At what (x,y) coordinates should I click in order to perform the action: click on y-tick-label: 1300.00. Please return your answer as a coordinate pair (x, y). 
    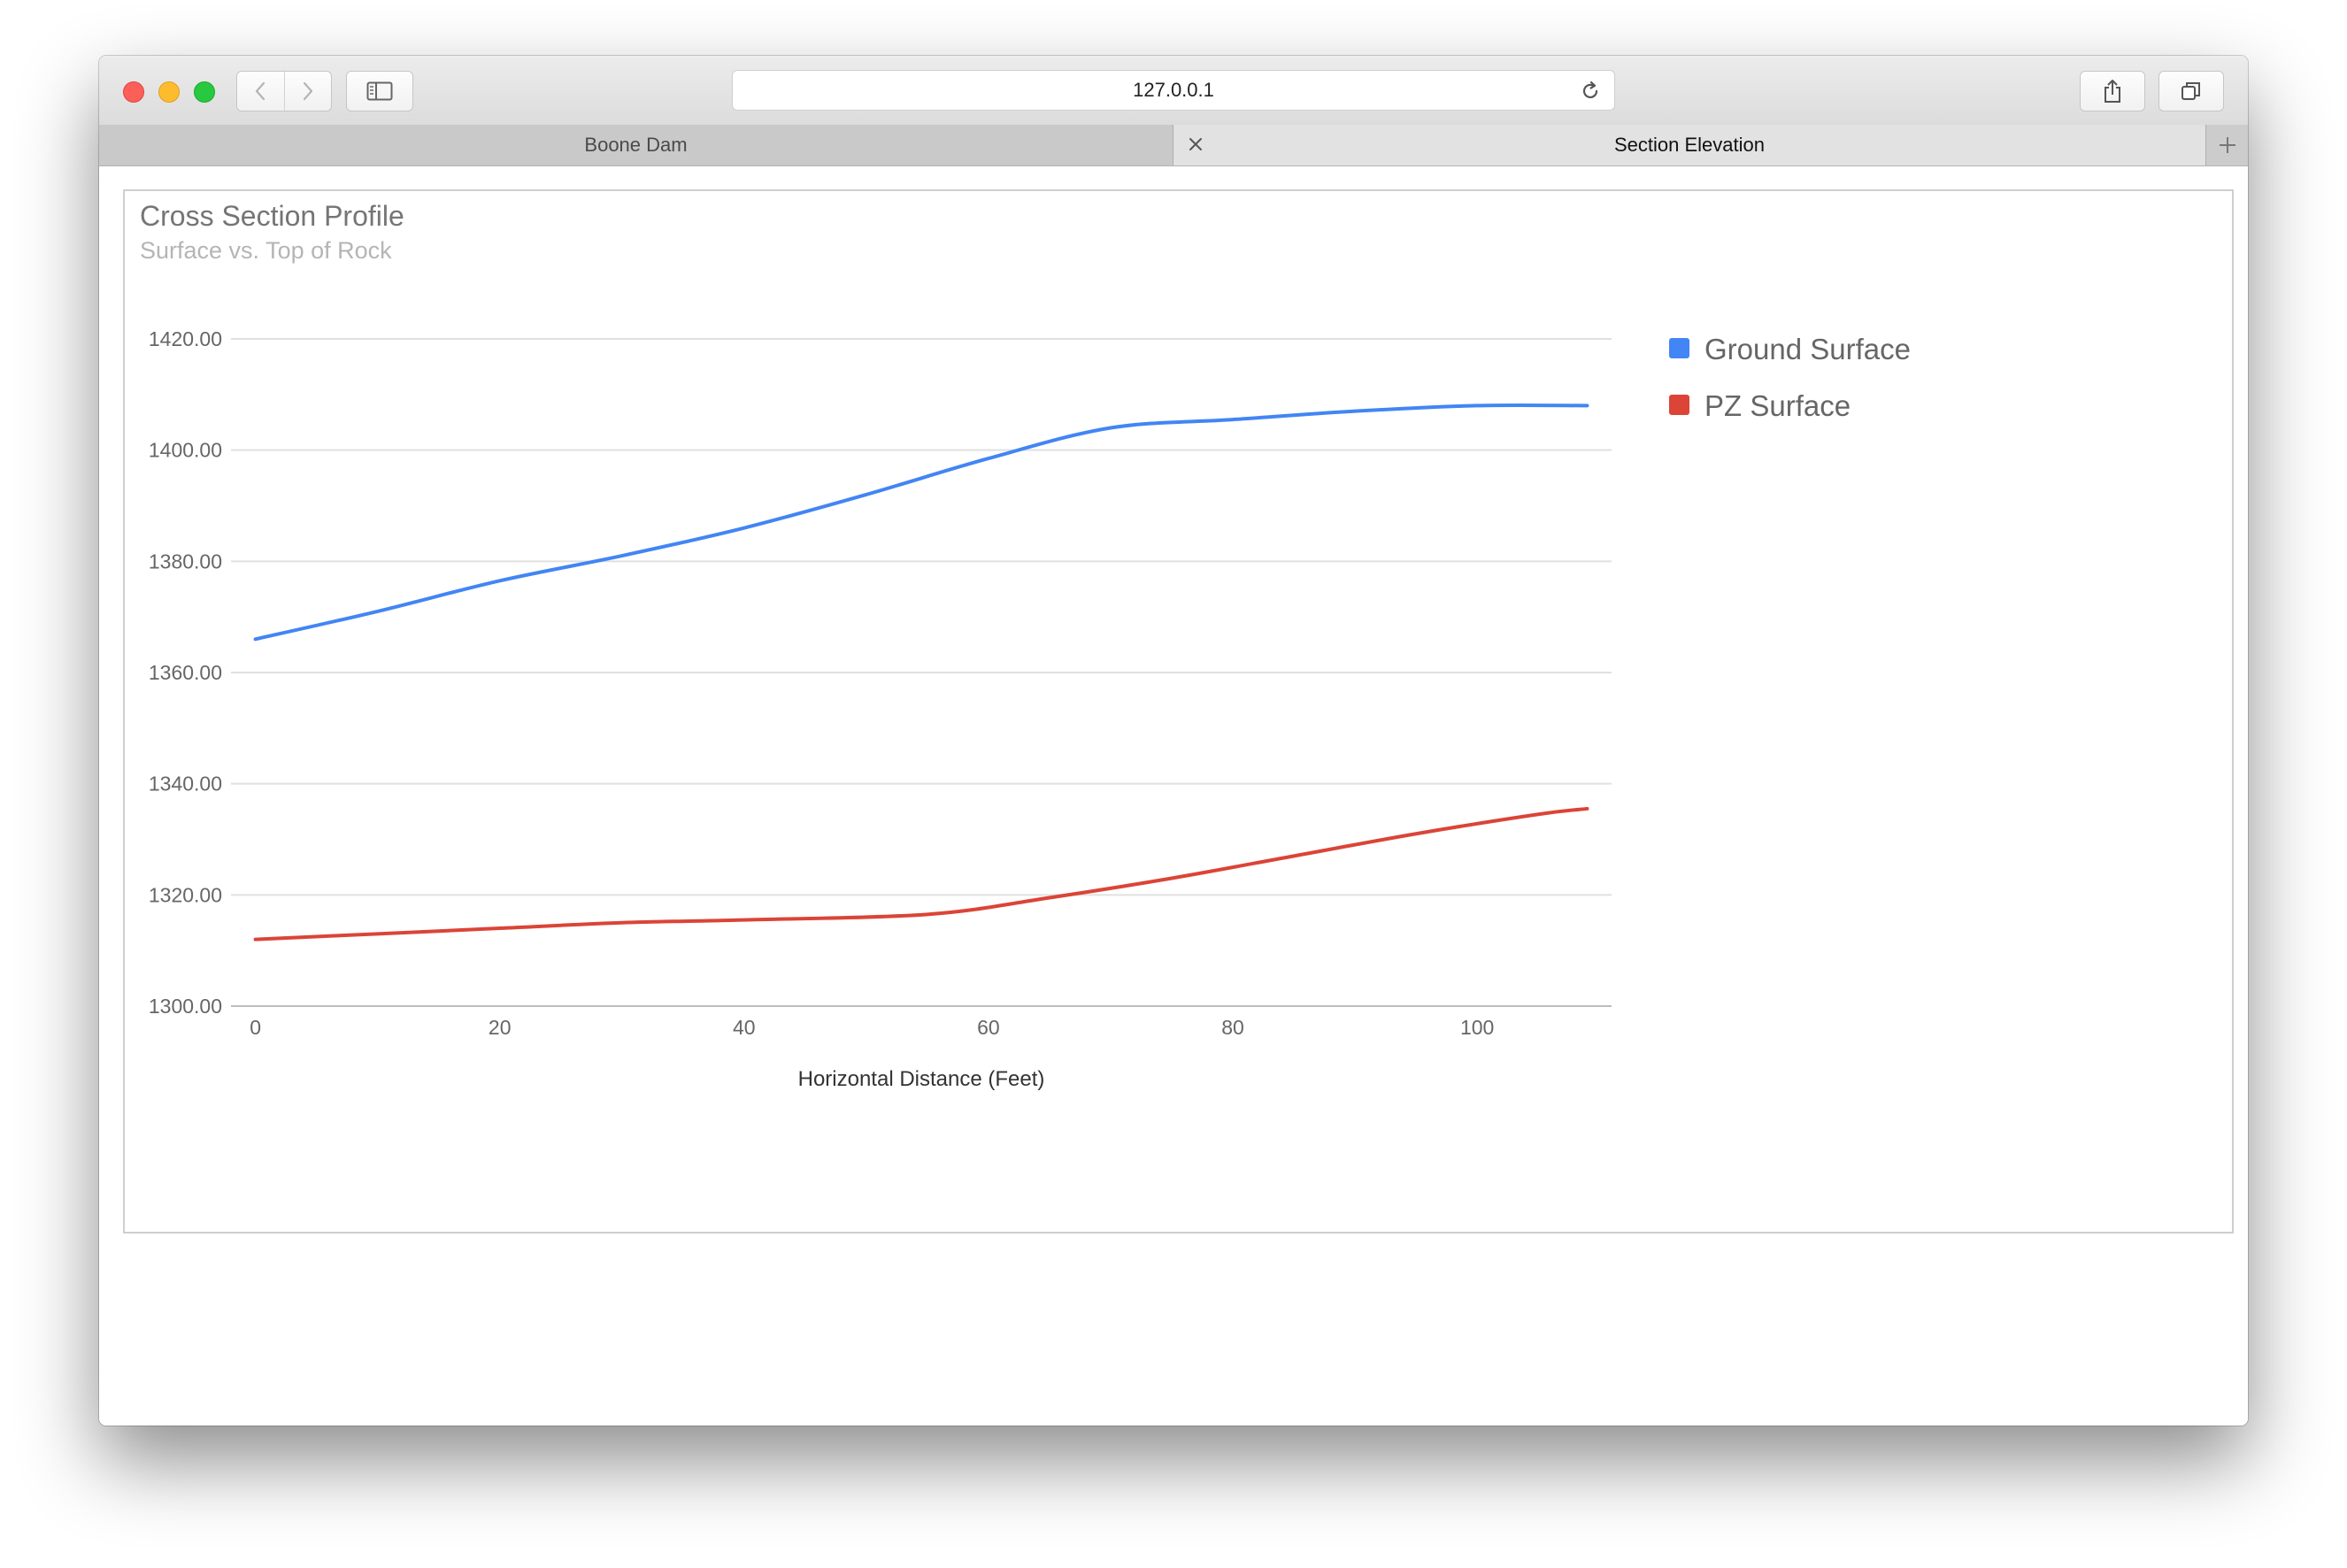
    Looking at the image, I should click on (185, 1006).